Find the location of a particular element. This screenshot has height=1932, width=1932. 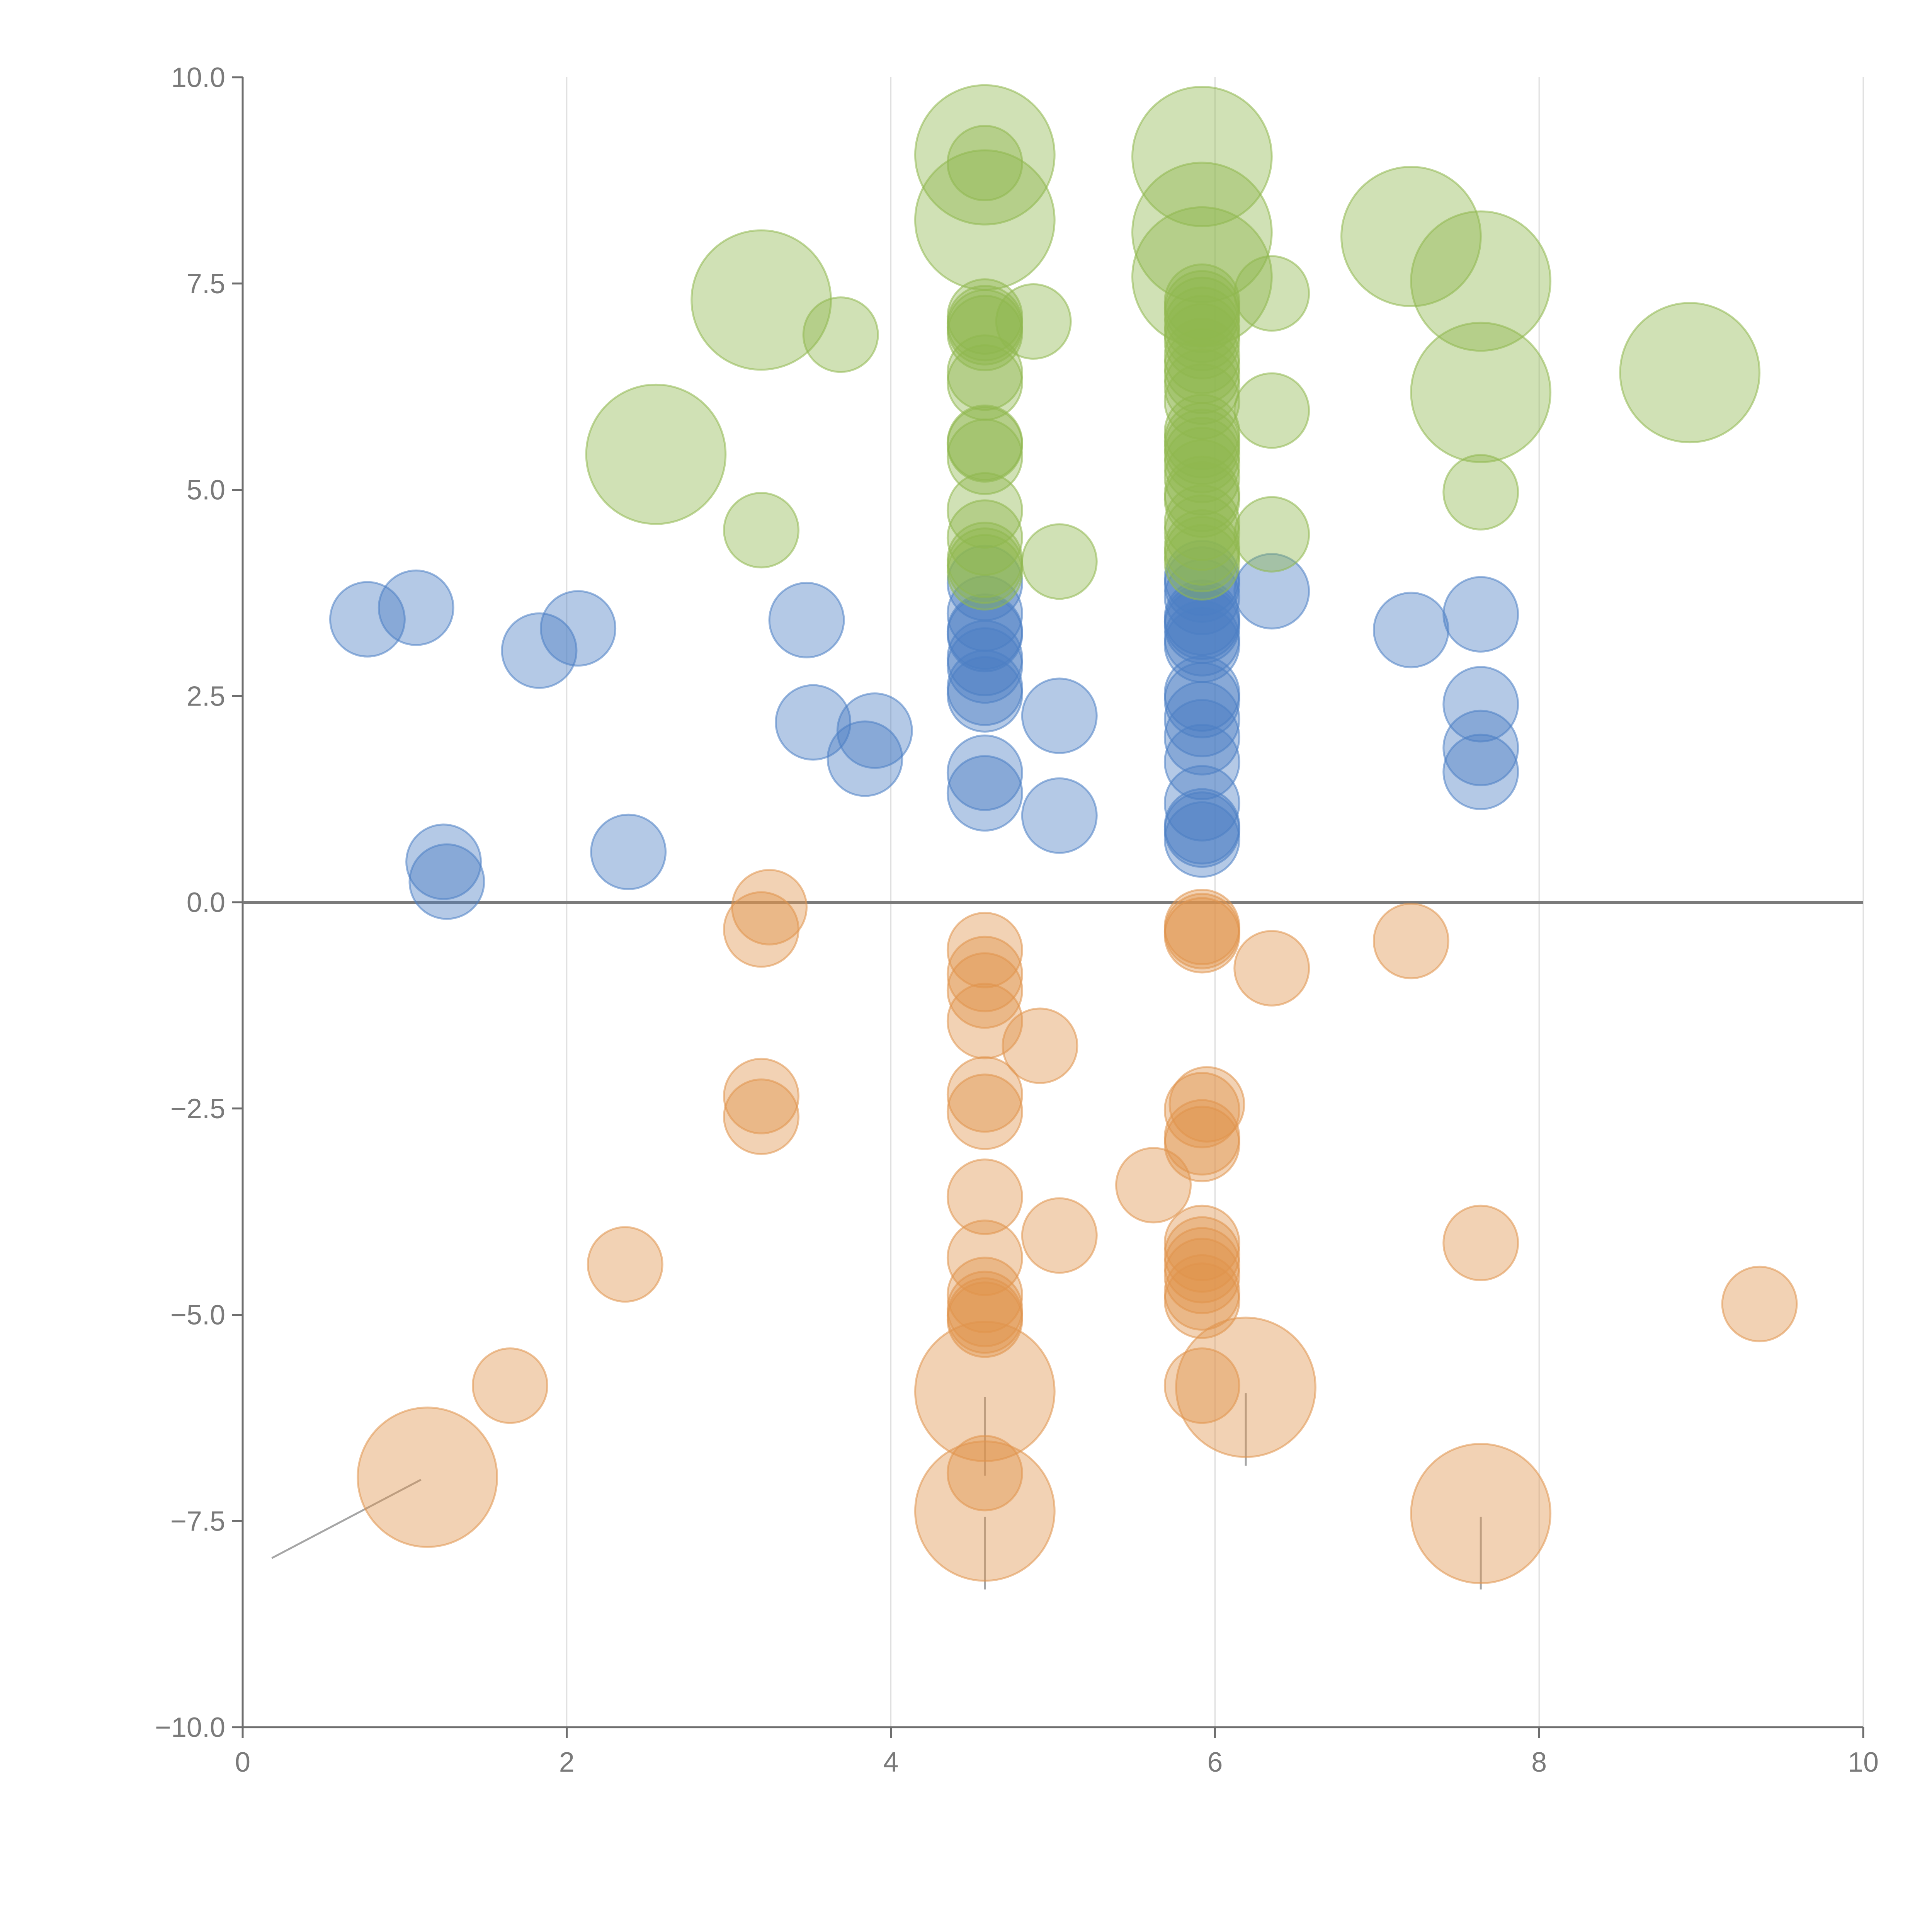

y-tick-label: 0.0 is located at coordinates (206, 903).